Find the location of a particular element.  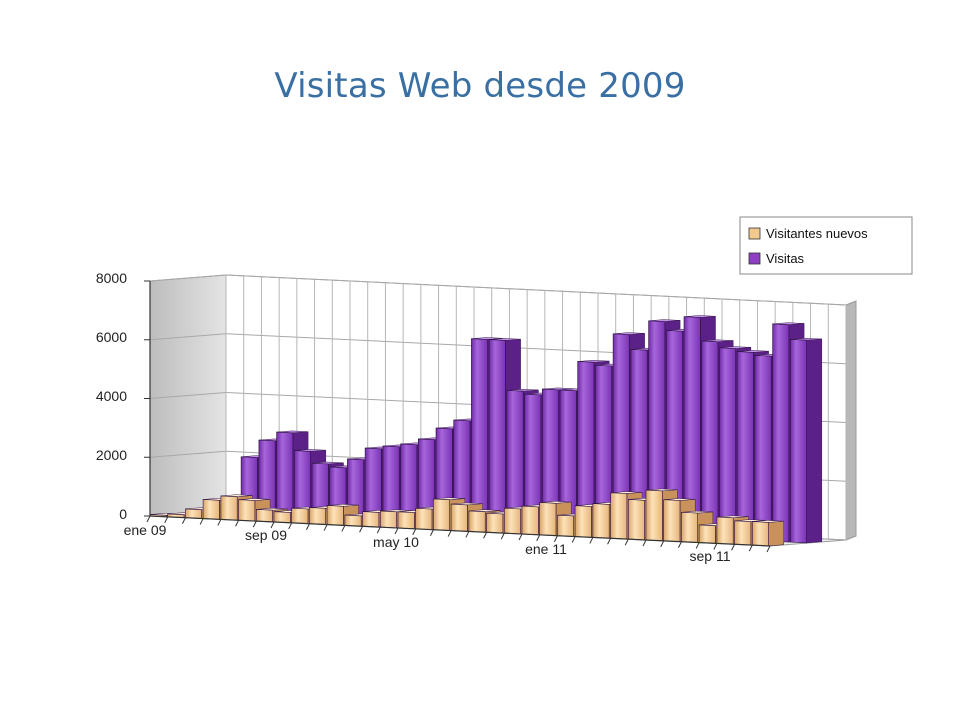

legend-label-visitas: Visitas is located at coordinates (785, 258).